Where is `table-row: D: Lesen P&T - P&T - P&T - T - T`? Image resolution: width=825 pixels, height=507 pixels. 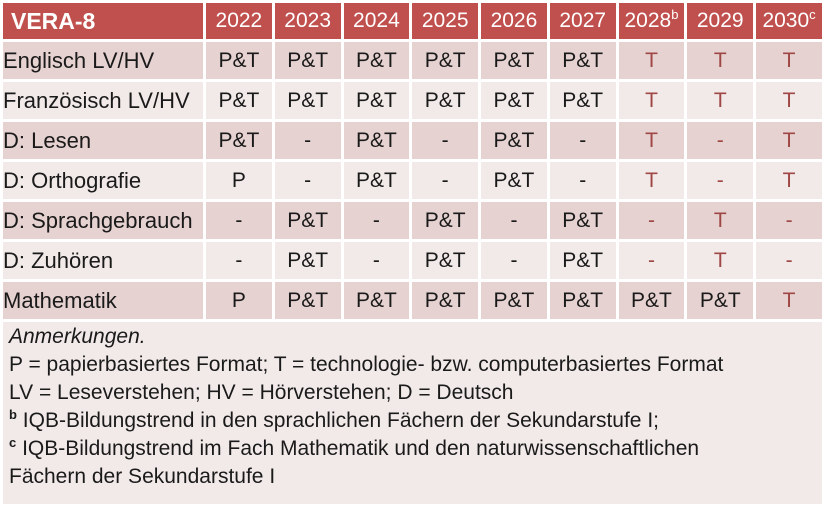 table-row: D: Lesen P&T - P&T - P&T - T - T is located at coordinates (412, 140).